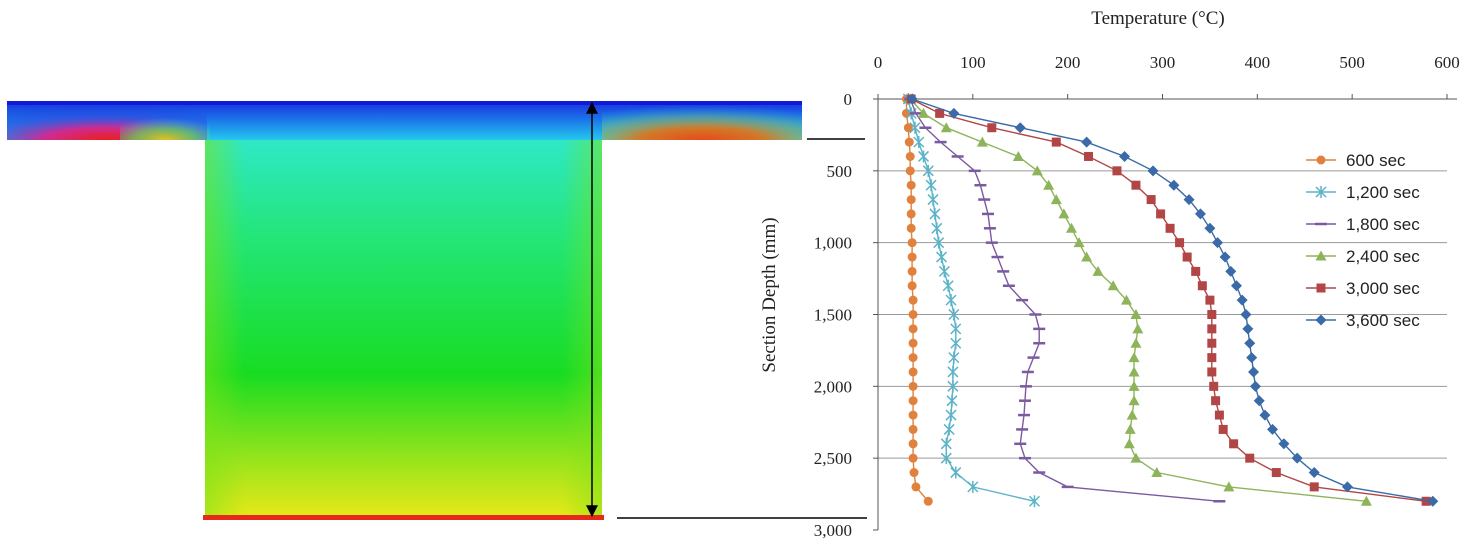  What do you see at coordinates (1447, 62) in the screenshot?
I see `x-tick-label: 600` at bounding box center [1447, 62].